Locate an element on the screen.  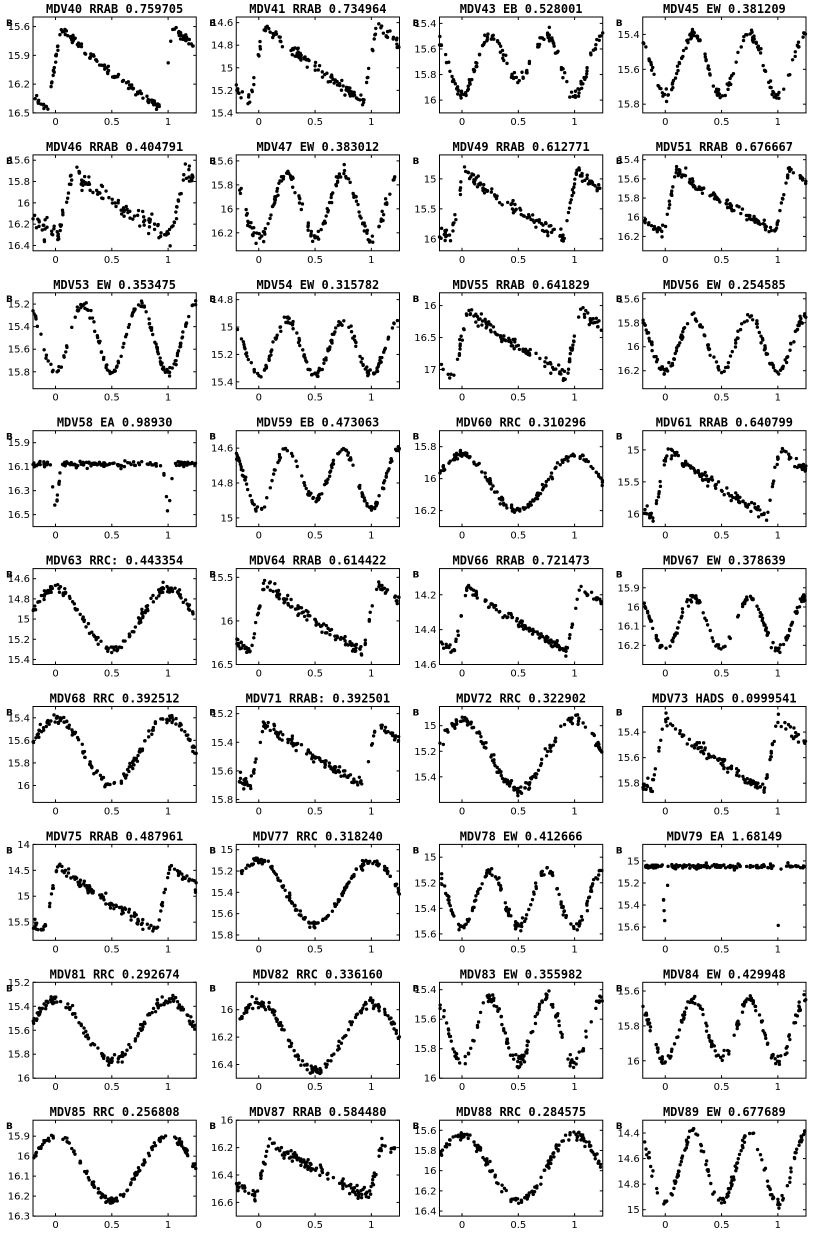
plot-frame is located at coordinates (317, 616).